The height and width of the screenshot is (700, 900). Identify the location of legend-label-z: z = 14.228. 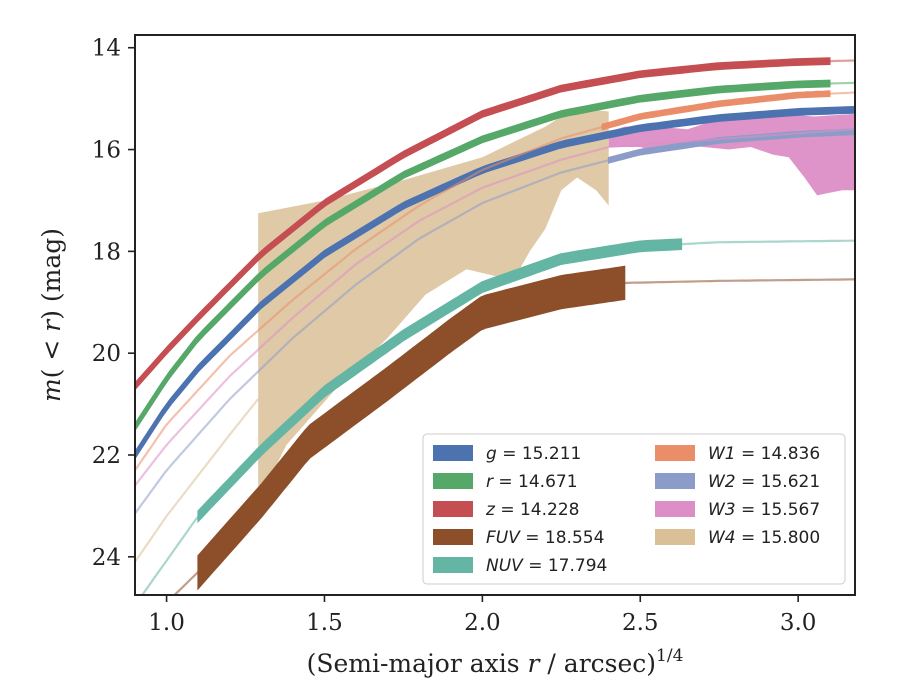
(532, 510).